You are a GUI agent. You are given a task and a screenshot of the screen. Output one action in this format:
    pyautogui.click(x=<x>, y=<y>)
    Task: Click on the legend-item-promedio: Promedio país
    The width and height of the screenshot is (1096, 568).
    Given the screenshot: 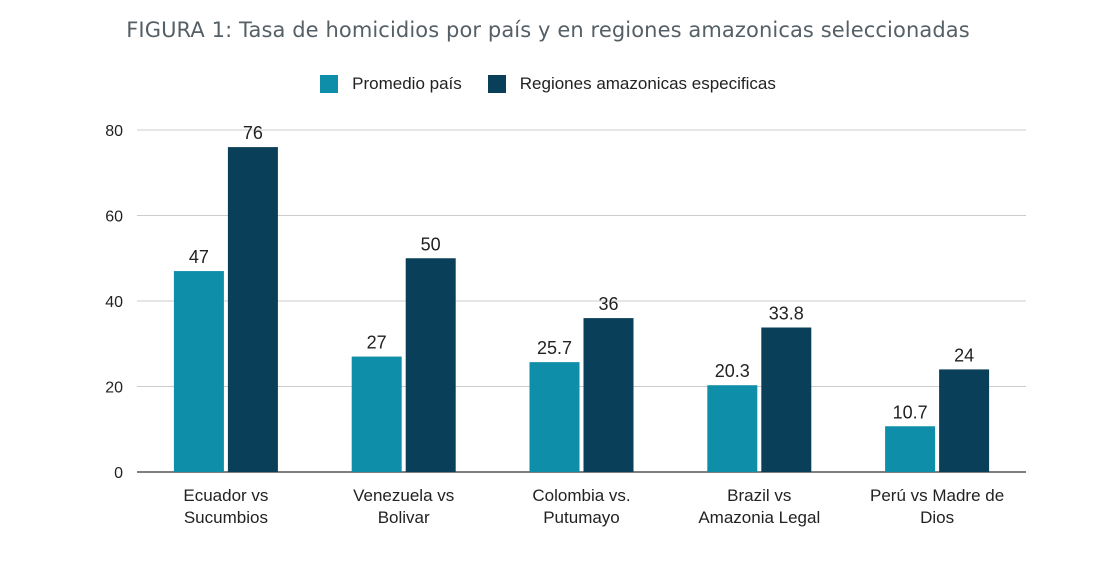 What is the action you would take?
    pyautogui.click(x=391, y=84)
    